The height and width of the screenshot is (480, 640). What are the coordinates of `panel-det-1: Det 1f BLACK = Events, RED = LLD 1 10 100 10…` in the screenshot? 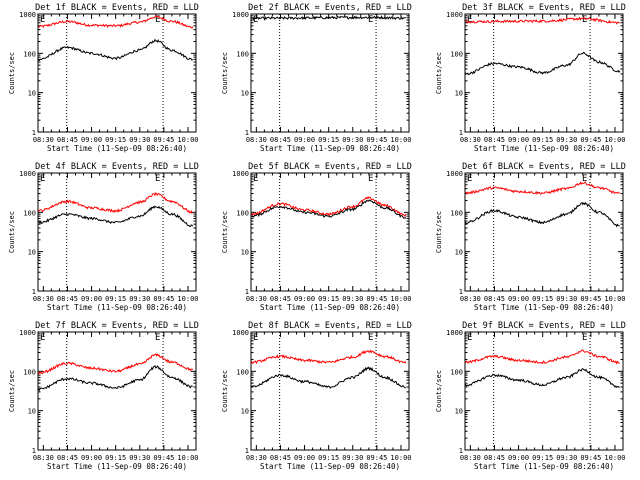 It's located at (103, 78).